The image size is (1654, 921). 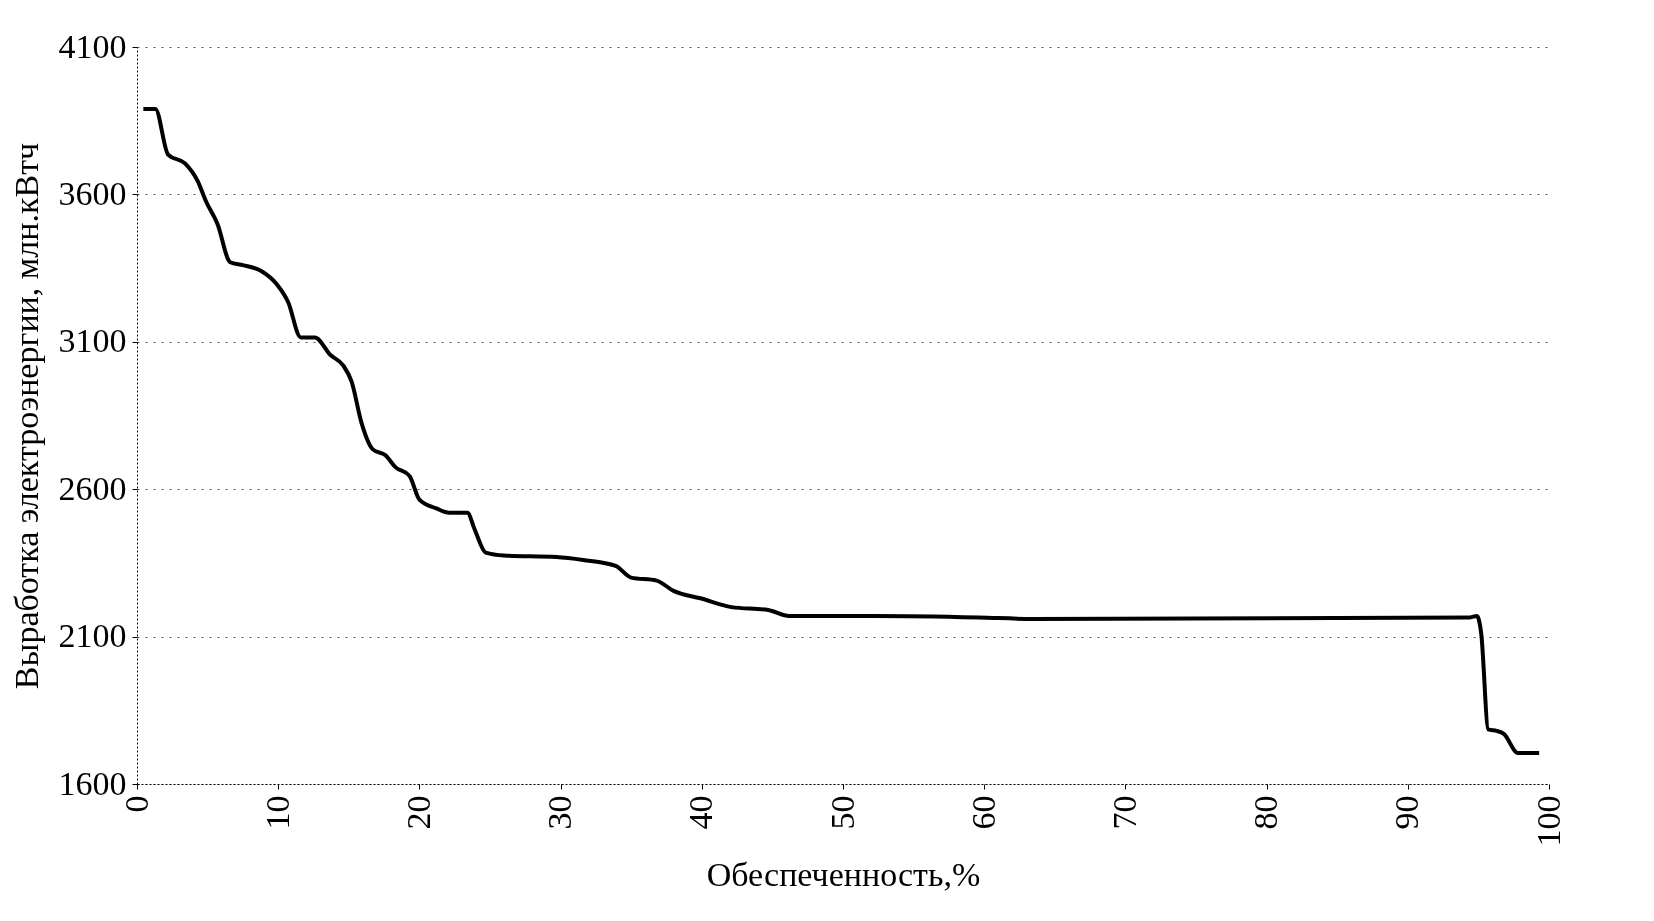 I want to click on x-tick-label: 70, so click(x=1124, y=812).